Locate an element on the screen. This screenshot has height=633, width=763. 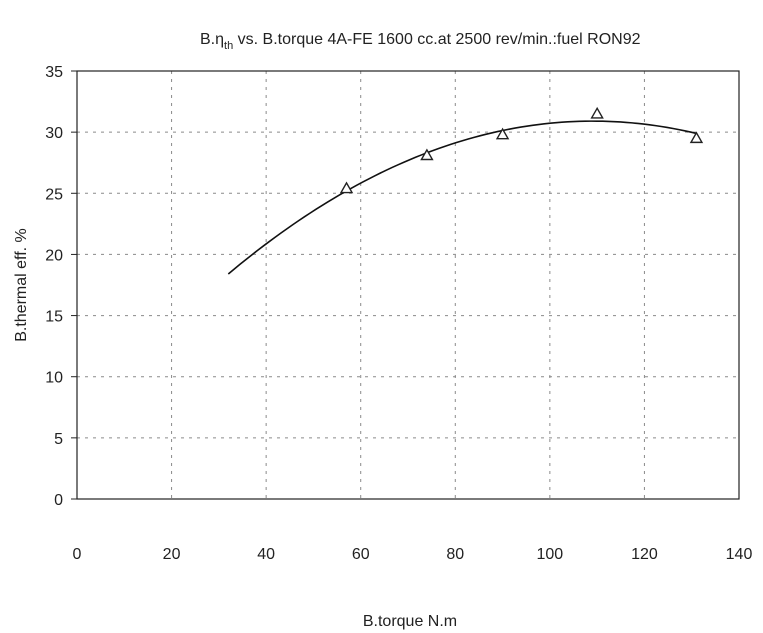
x-tick-labels: 0 20 40 60 80 100 120 140 is located at coordinates (413, 554).